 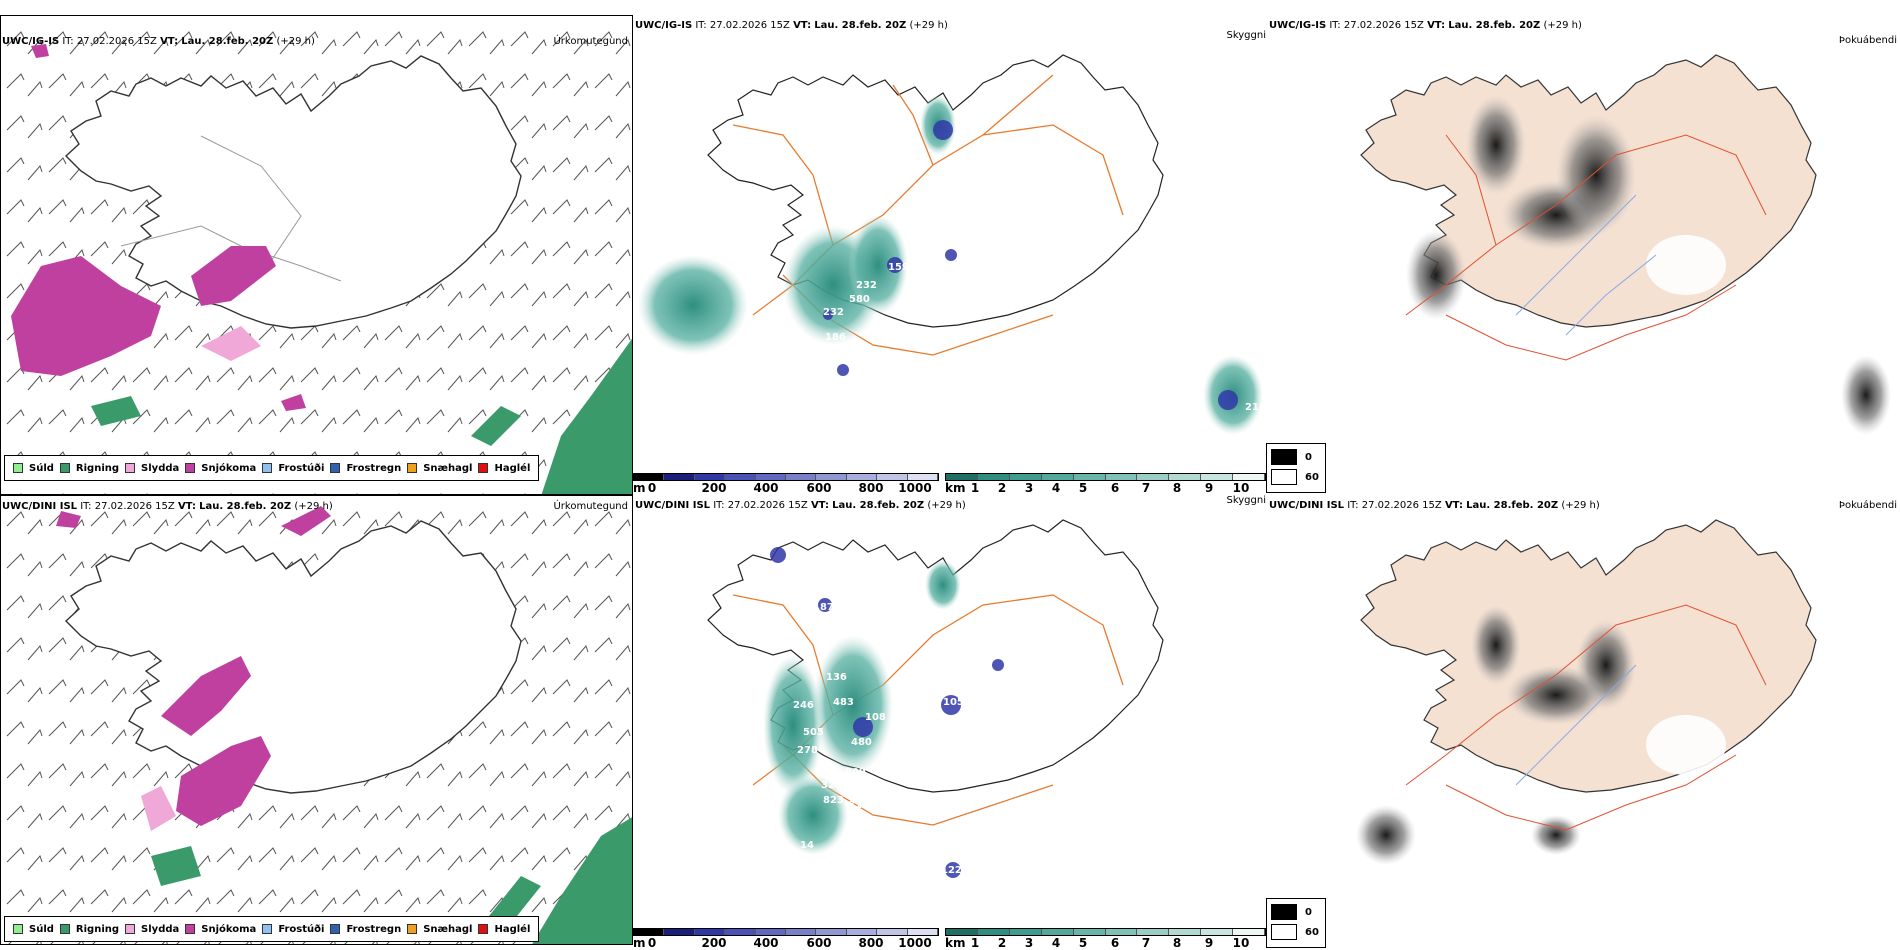 What do you see at coordinates (953, 702) in the screenshot?
I see `visibility-label: 105` at bounding box center [953, 702].